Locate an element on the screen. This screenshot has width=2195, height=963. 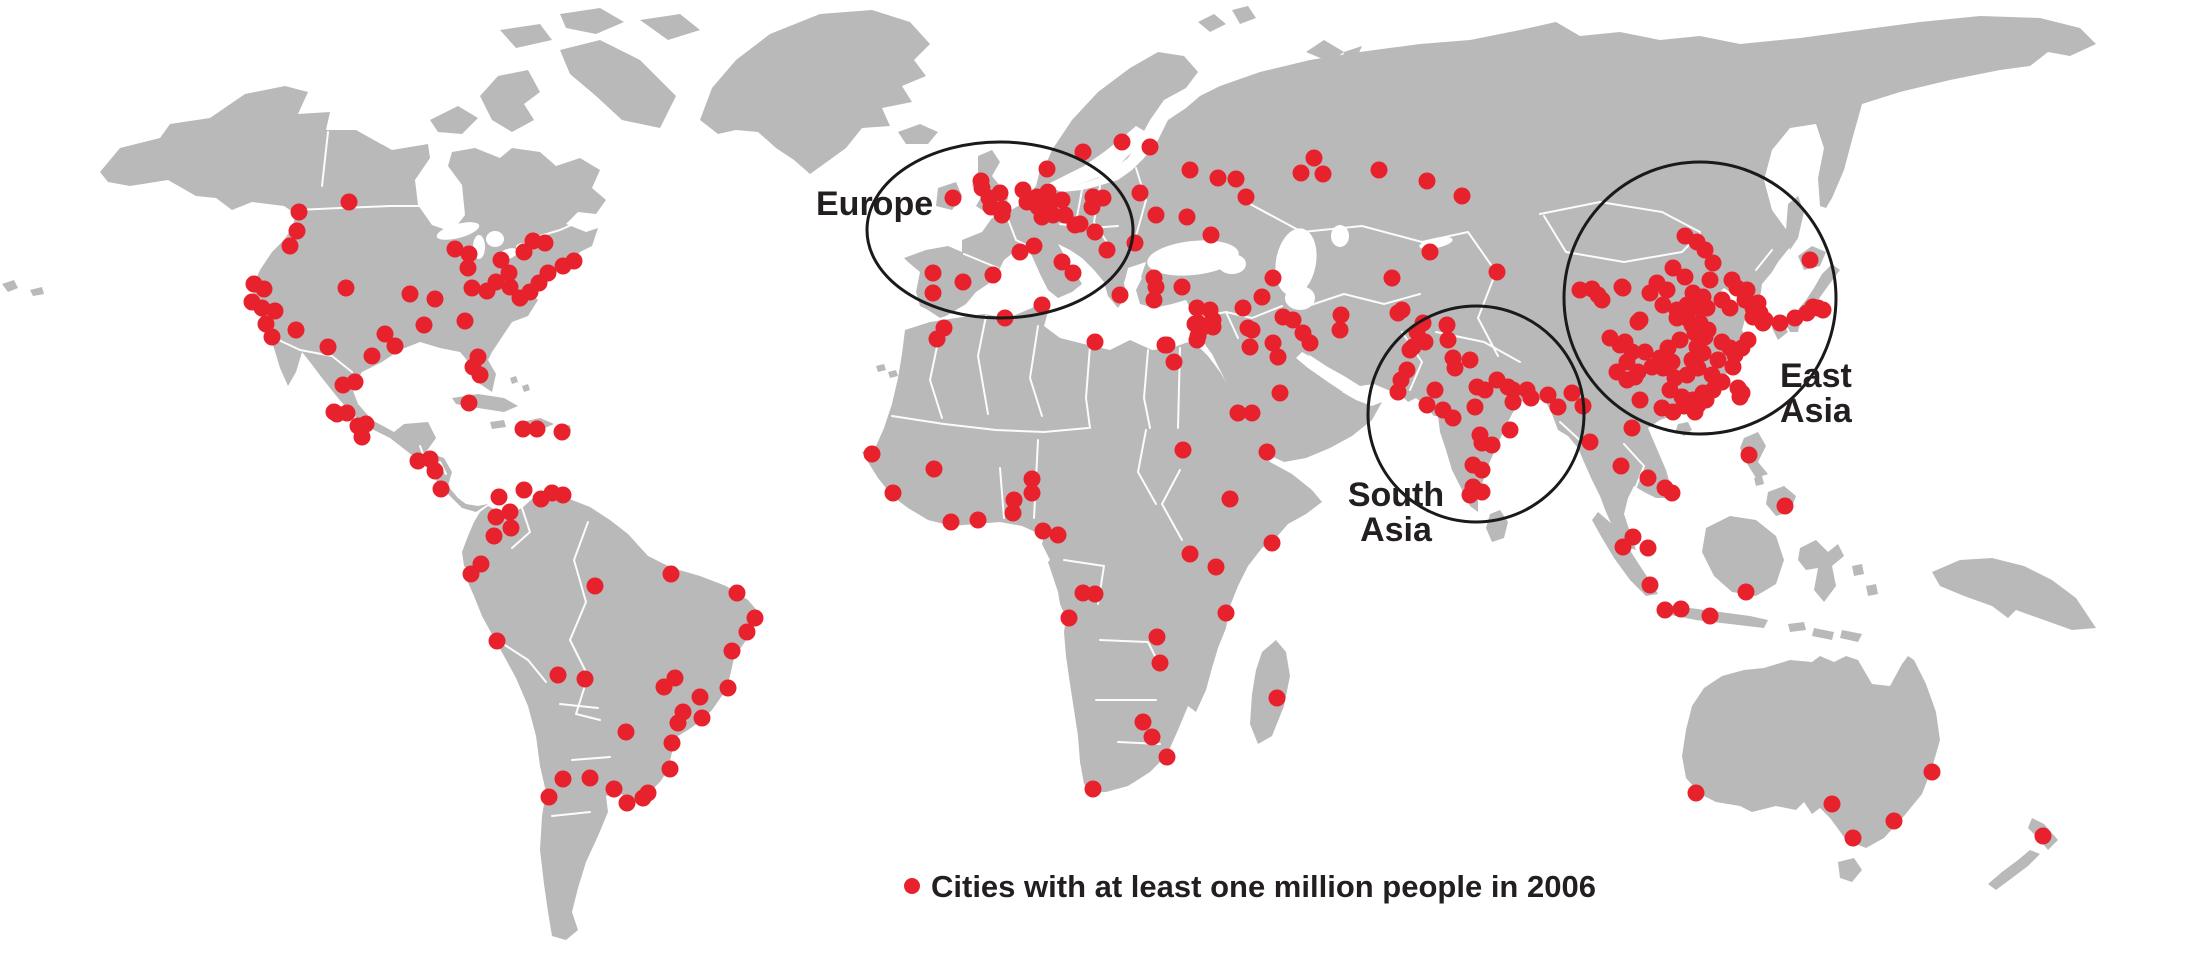
europe-outline is located at coordinates (1000, 230).